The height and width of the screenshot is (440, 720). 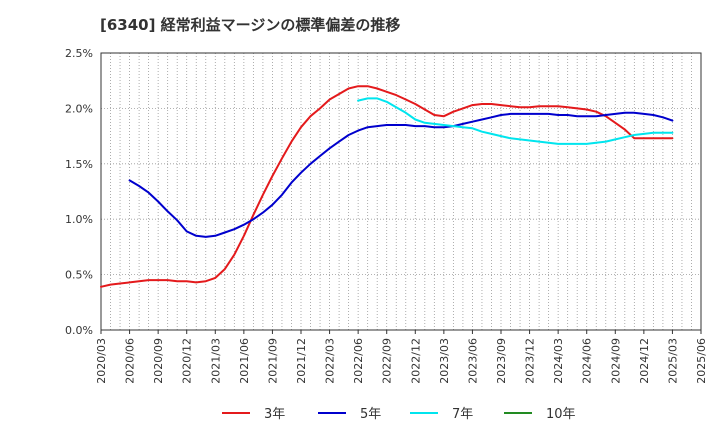 I want to click on legend-label-1: 3年, so click(x=274, y=414).